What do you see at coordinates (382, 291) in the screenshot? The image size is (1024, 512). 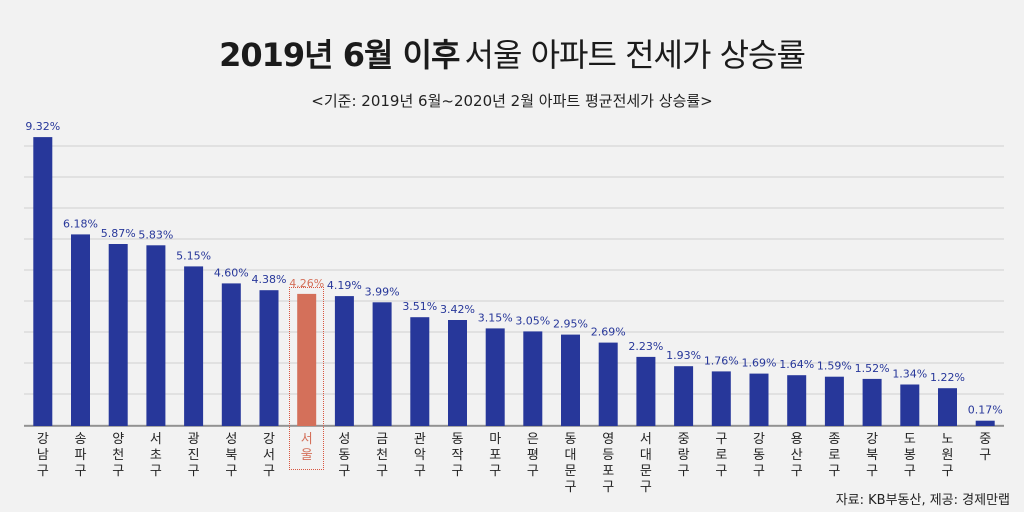 I see `value-label: 3.99%` at bounding box center [382, 291].